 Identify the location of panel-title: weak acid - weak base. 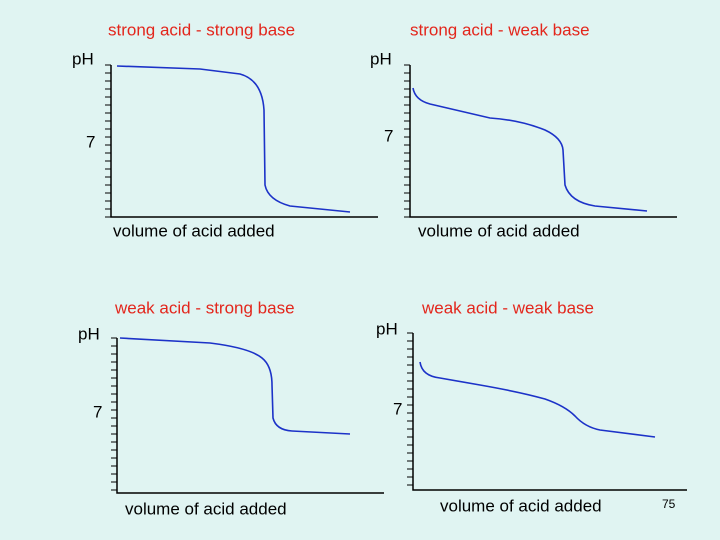
(507, 307).